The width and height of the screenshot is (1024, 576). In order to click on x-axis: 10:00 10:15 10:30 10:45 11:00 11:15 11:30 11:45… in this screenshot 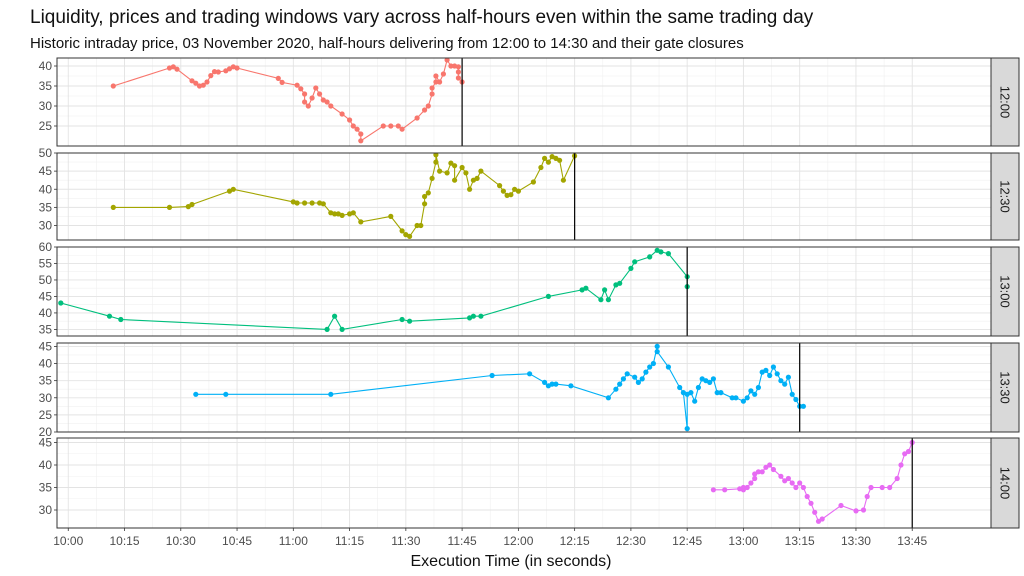, I will do `click(490, 538)`.